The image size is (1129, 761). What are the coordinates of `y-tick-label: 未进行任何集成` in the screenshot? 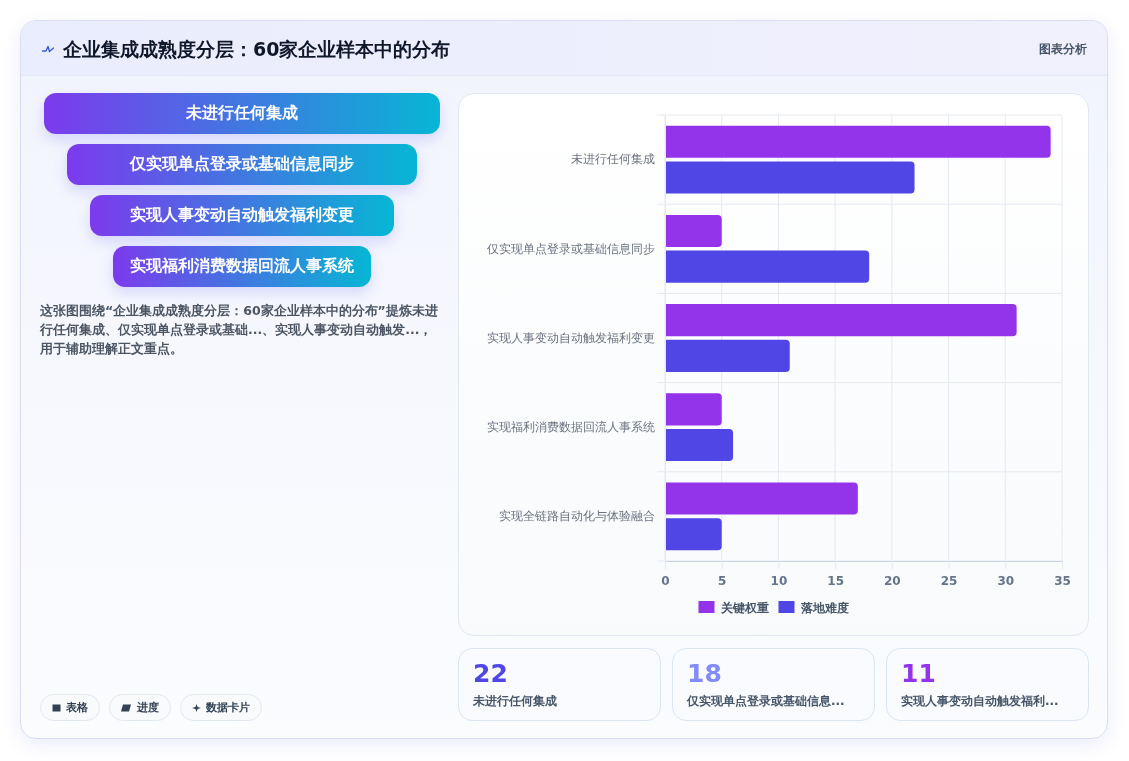 It's located at (613, 159).